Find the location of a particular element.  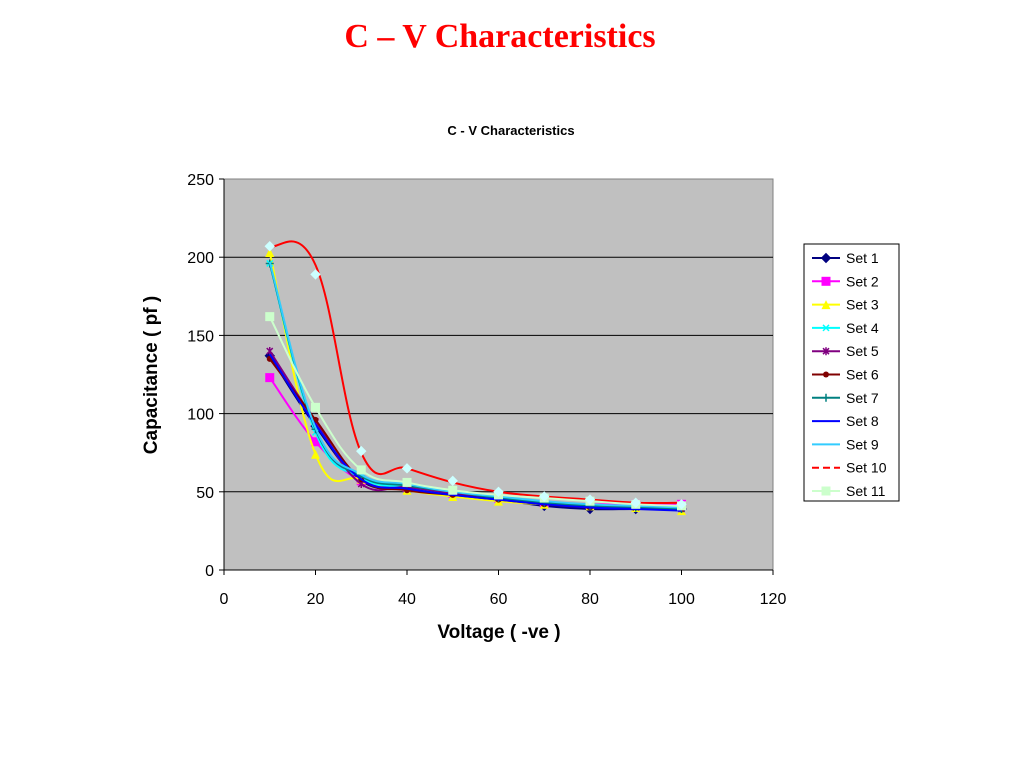

legend-box is located at coordinates (851, 372).